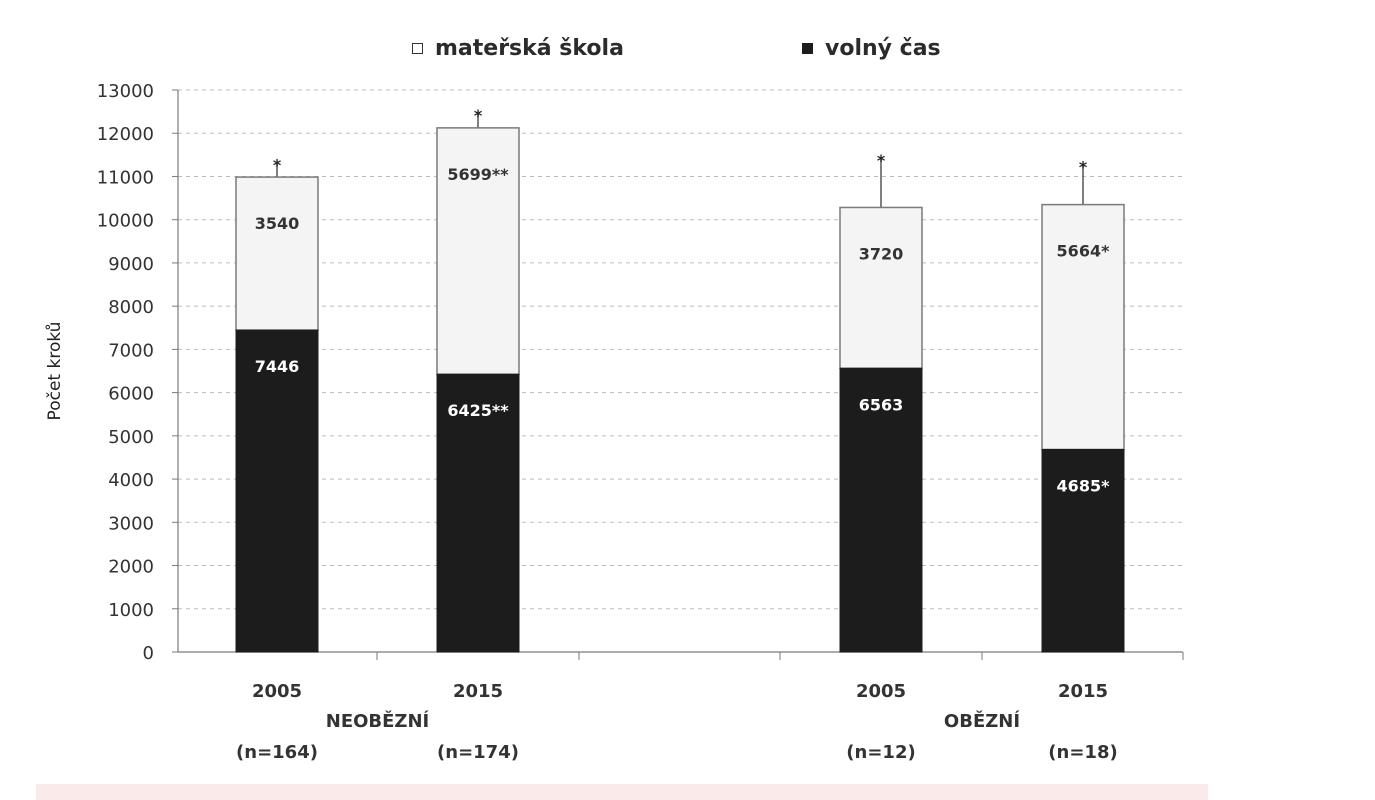  Describe the element at coordinates (622, 792) in the screenshot. I see `footer-band` at that location.